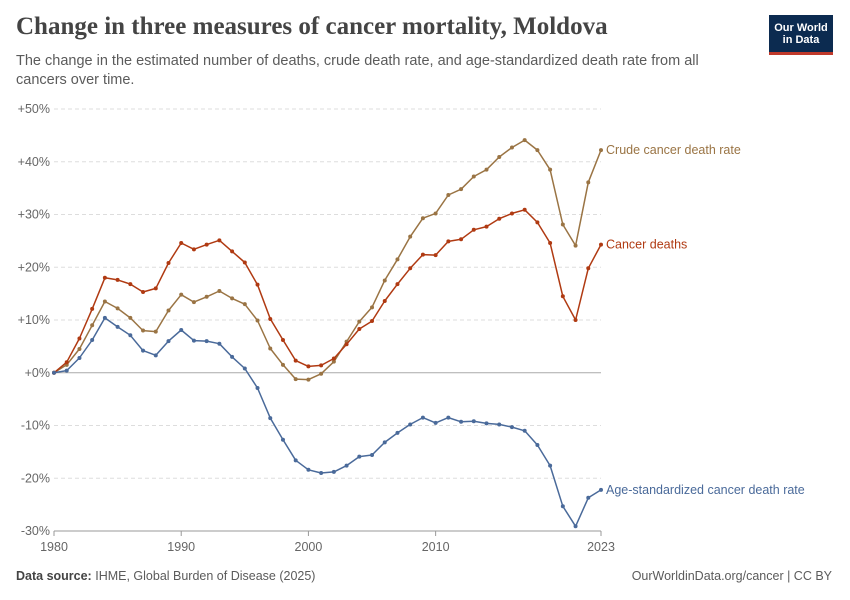  What do you see at coordinates (34, 109) in the screenshot?
I see `y-tick-label: +50%` at bounding box center [34, 109].